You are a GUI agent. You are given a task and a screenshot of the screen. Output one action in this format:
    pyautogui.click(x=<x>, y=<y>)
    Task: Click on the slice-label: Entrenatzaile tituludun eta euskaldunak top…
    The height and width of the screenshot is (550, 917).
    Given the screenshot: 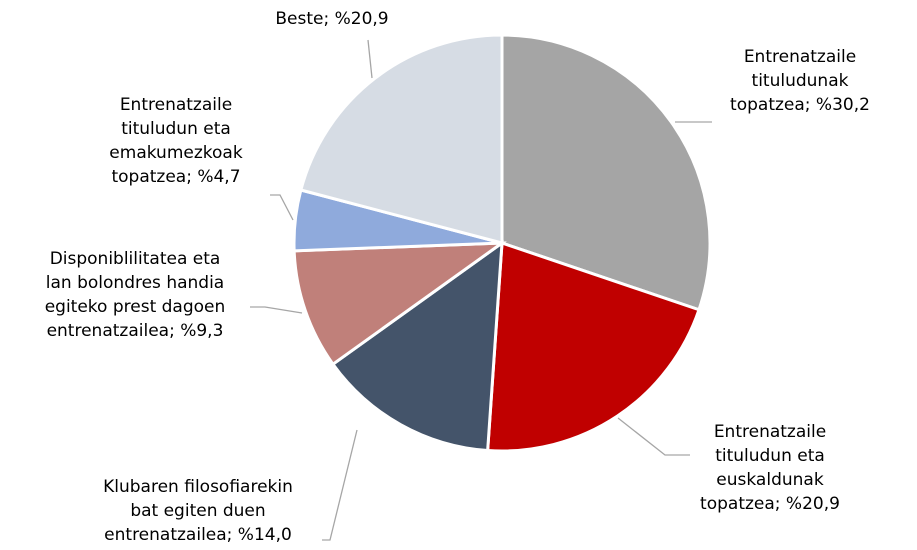 What is the action you would take?
    pyautogui.click(x=770, y=468)
    